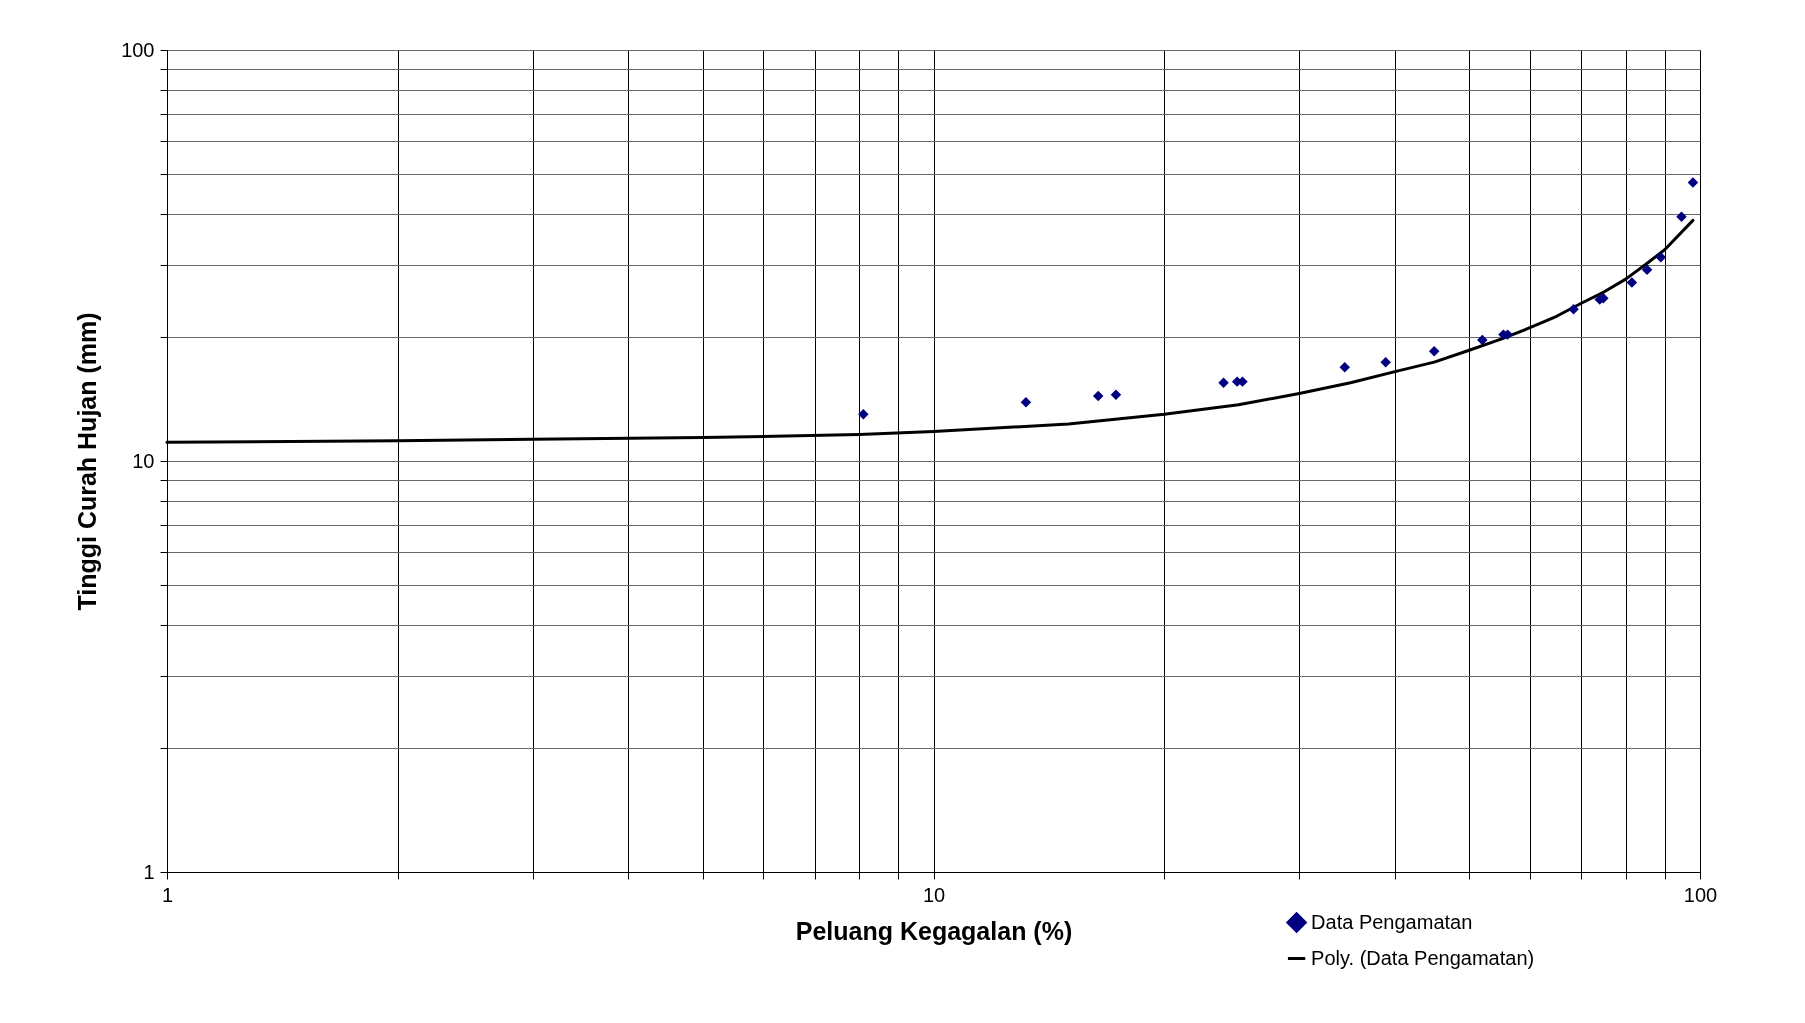 This screenshot has height=1023, width=1805. Describe the element at coordinates (934, 930) in the screenshot. I see `x-axis-title: Peluang Kegagalan (%)` at that location.